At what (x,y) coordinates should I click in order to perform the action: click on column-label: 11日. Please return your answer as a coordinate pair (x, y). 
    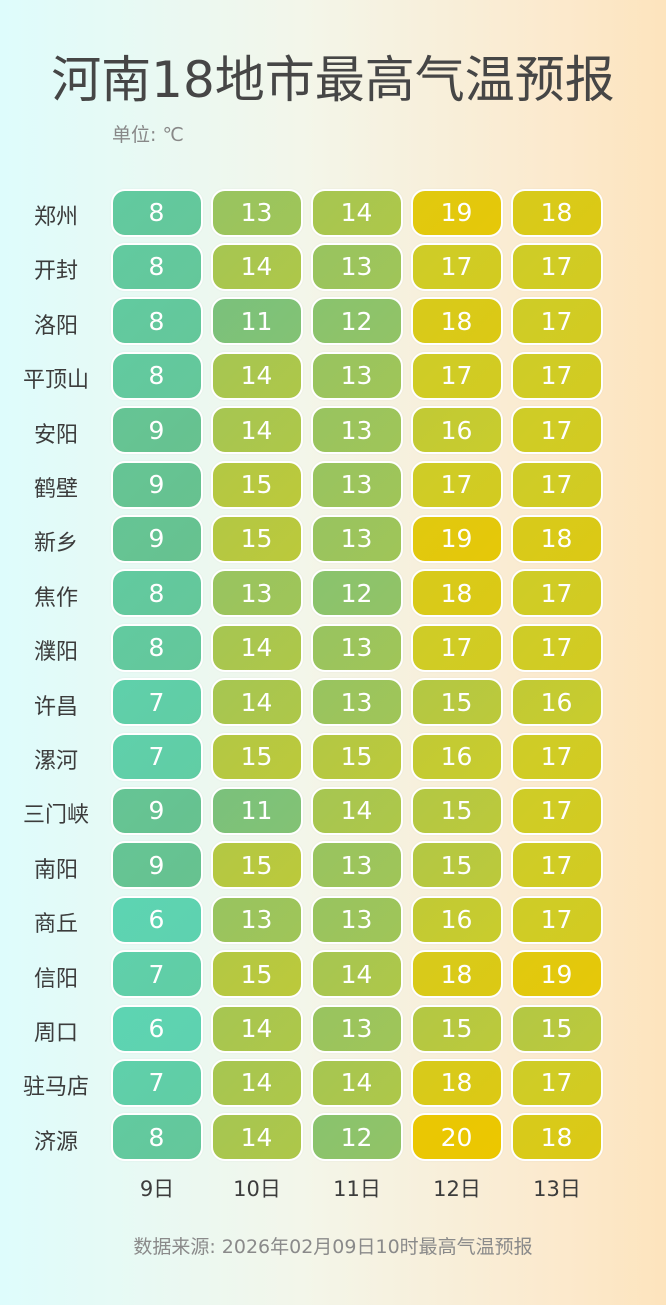
    Looking at the image, I should click on (357, 1189).